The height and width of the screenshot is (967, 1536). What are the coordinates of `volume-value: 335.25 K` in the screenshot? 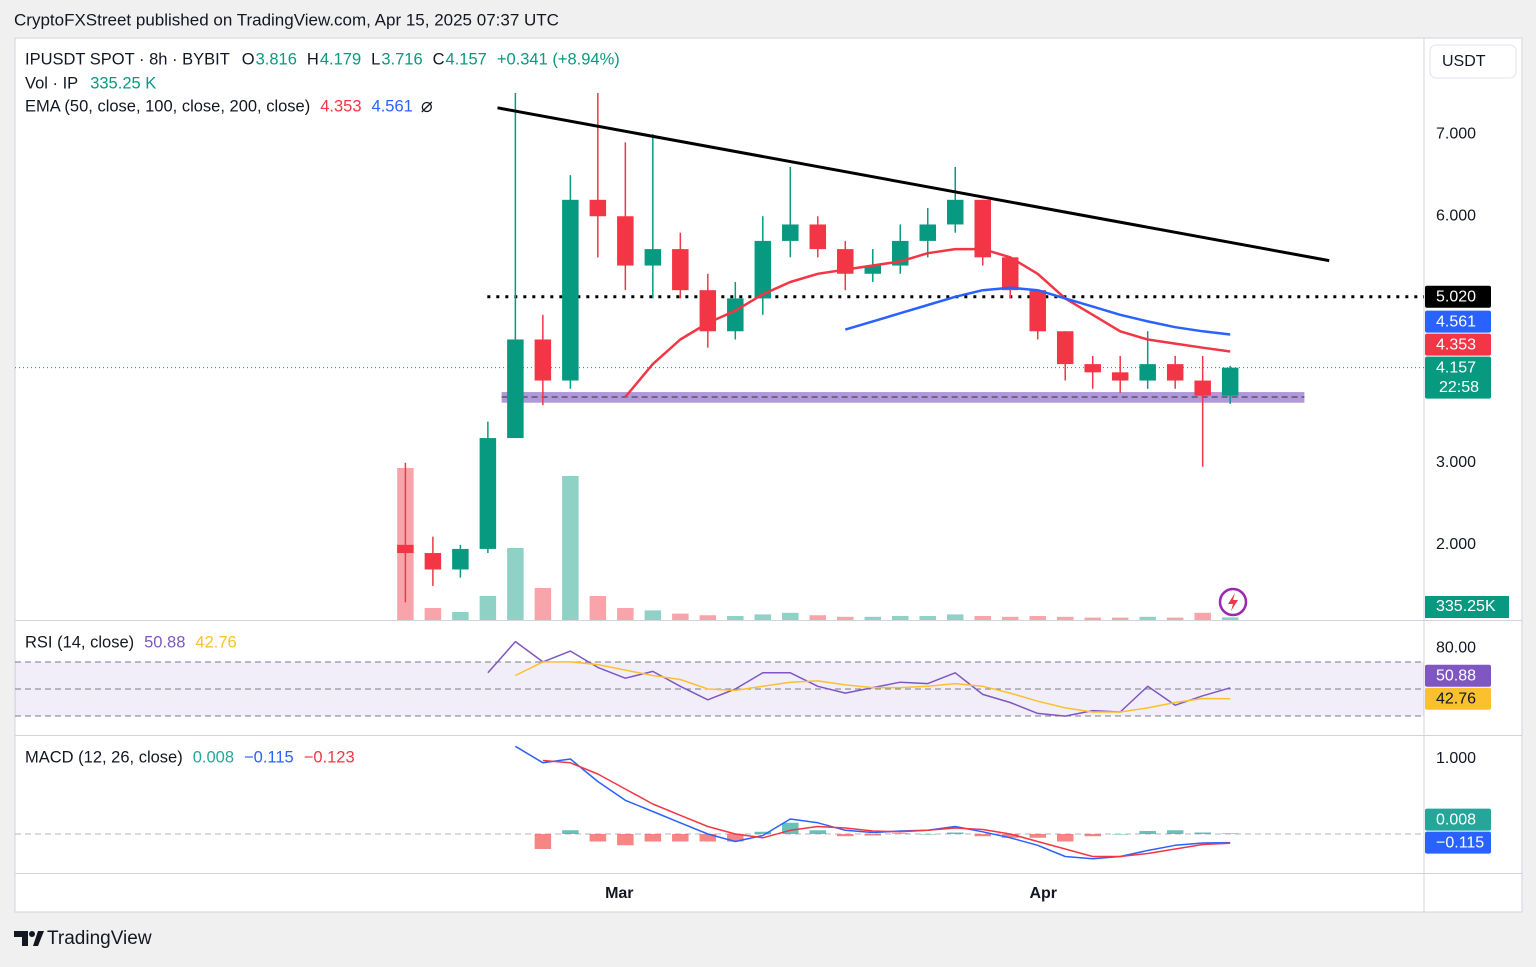 It's located at (123, 83).